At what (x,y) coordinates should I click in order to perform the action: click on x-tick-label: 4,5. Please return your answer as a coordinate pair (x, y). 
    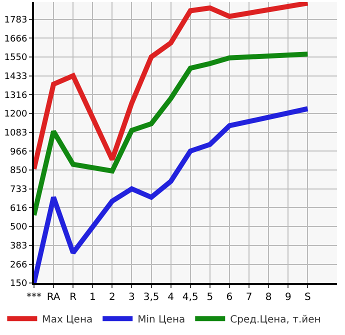
    Looking at the image, I should click on (190, 297).